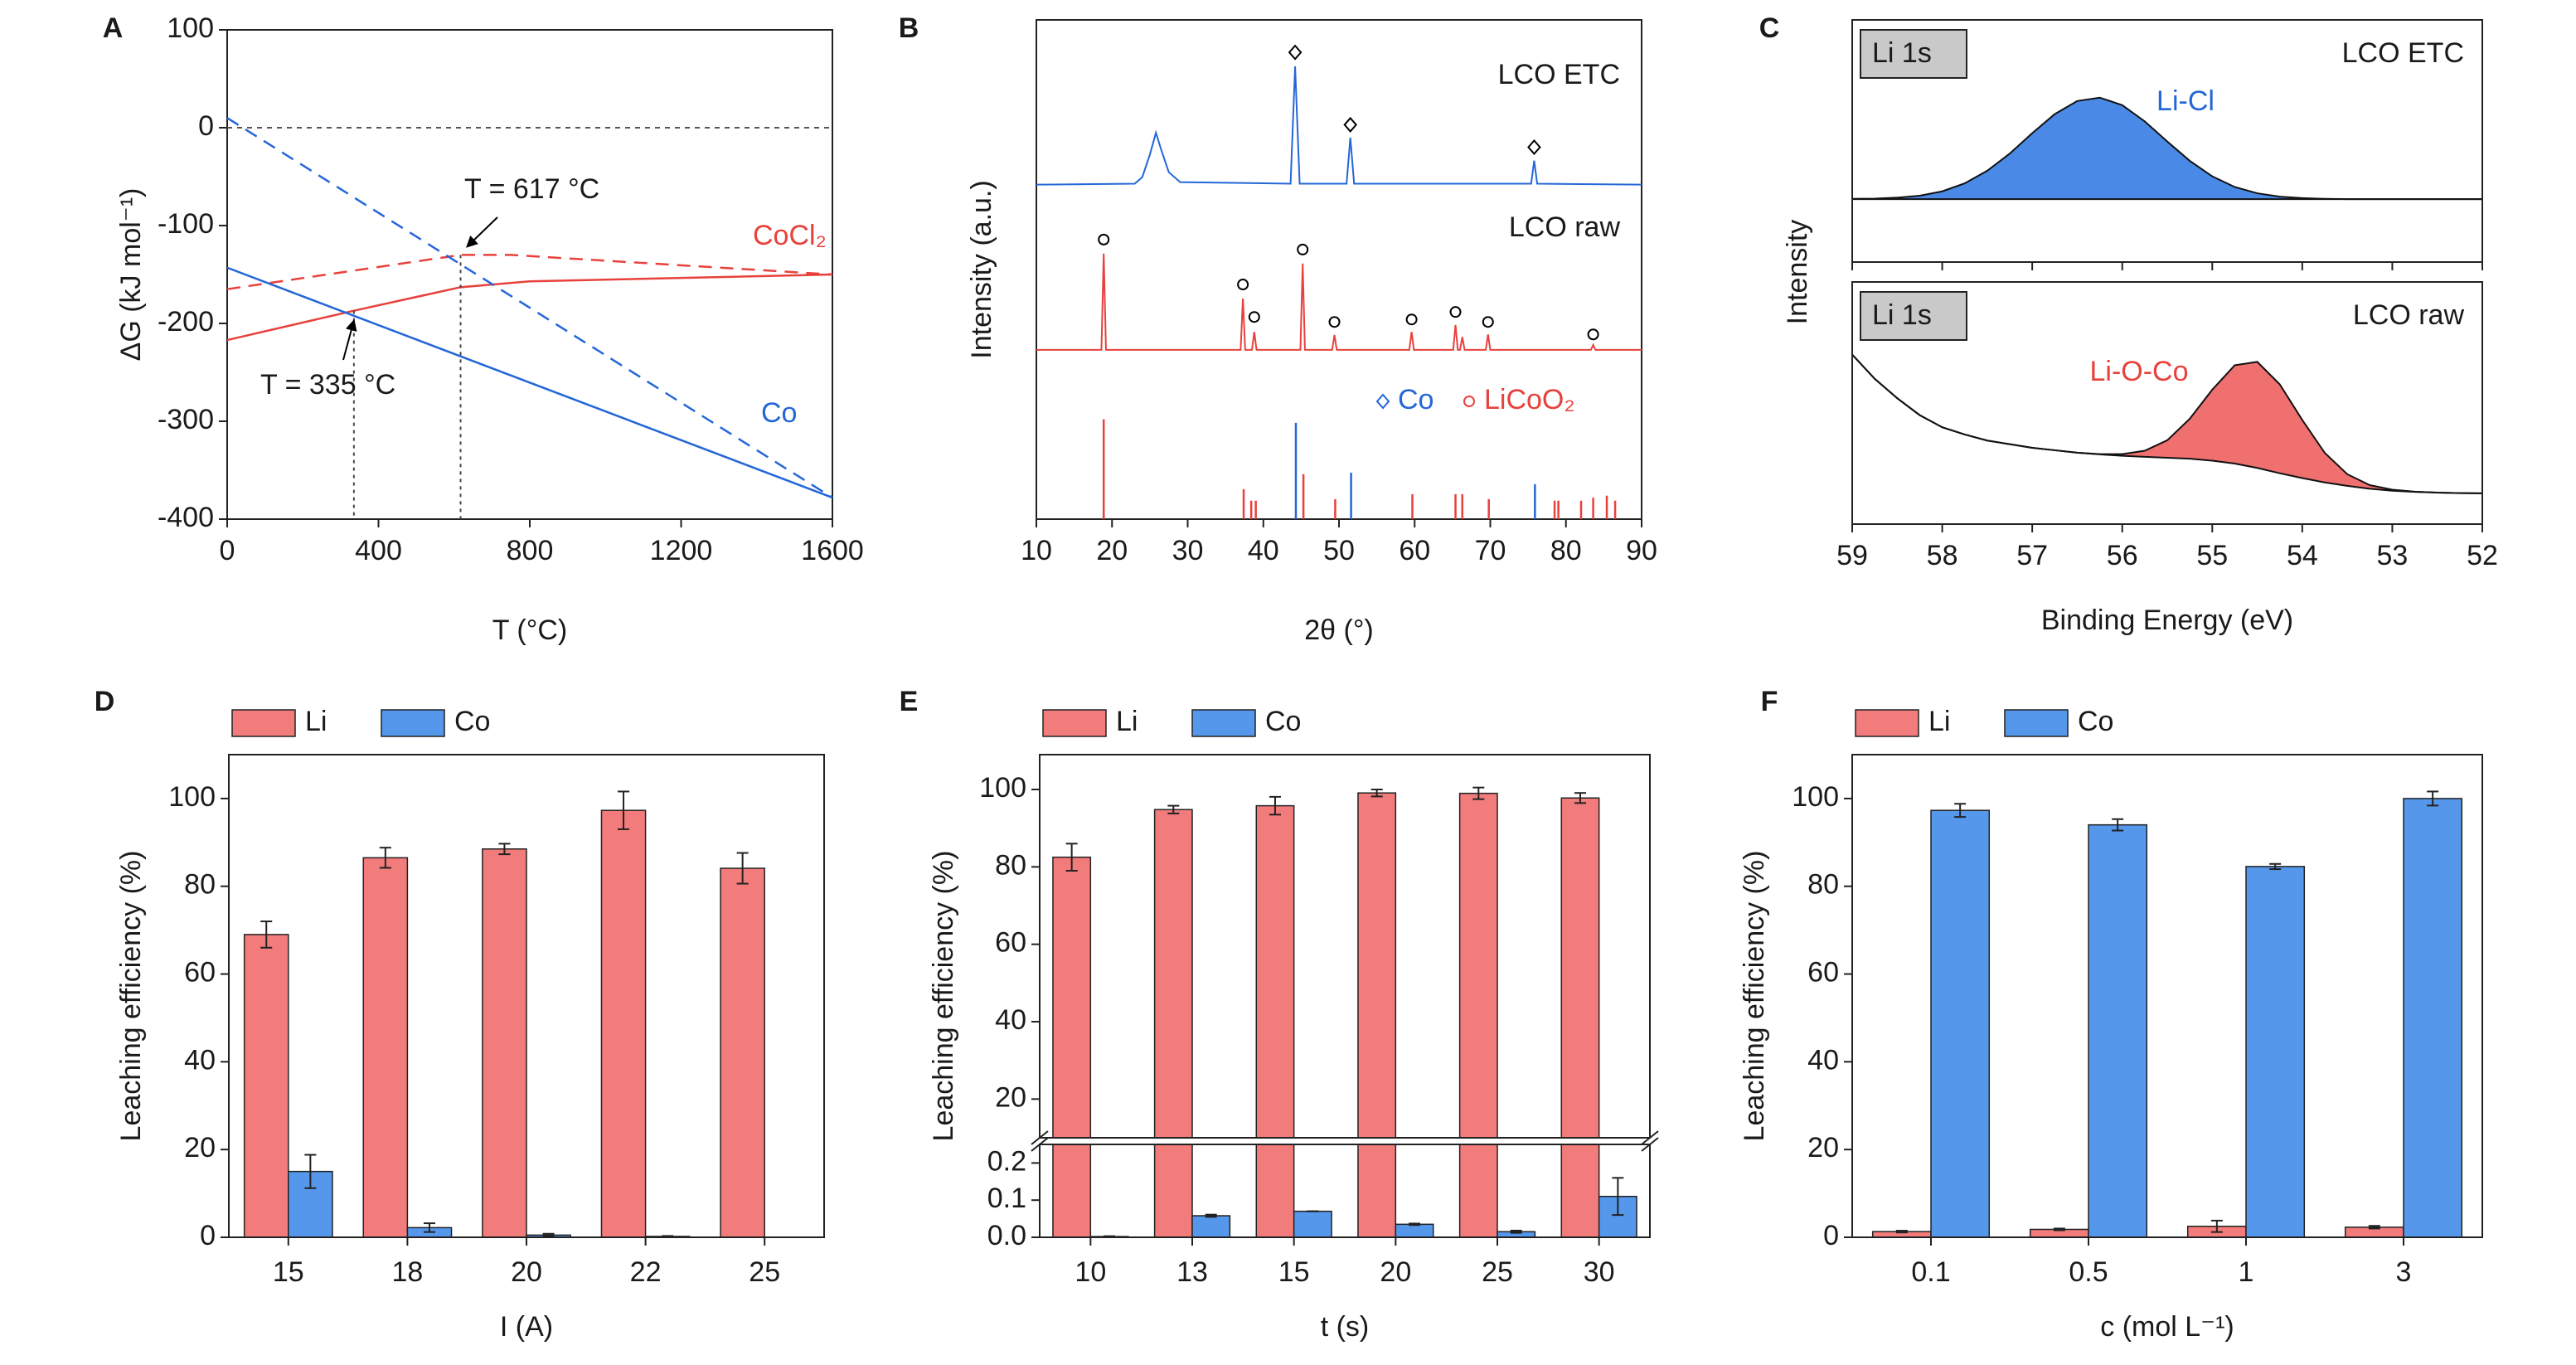  Describe the element at coordinates (981, 269) in the screenshot. I see `y-axis-title: Intensity (a.u.)` at that location.